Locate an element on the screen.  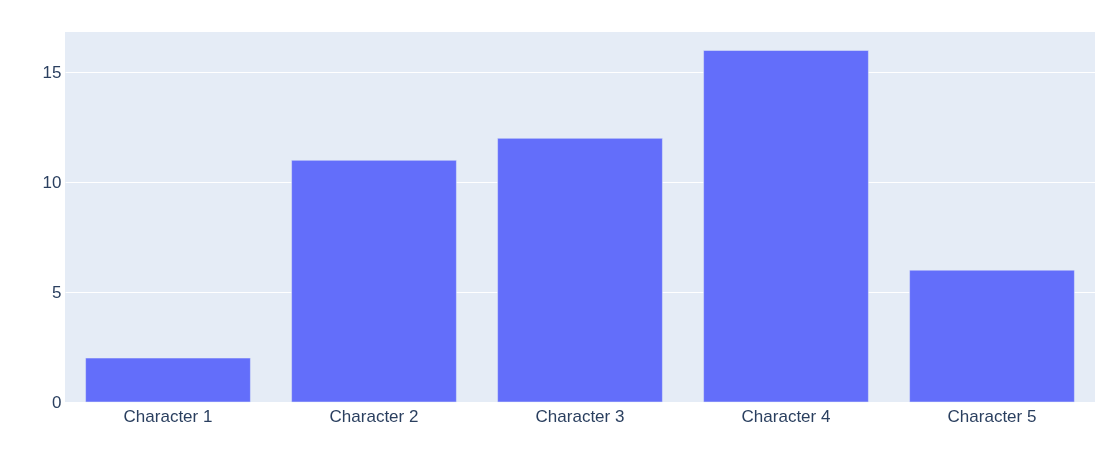
x-tick-label: Character 3 is located at coordinates (580, 416).